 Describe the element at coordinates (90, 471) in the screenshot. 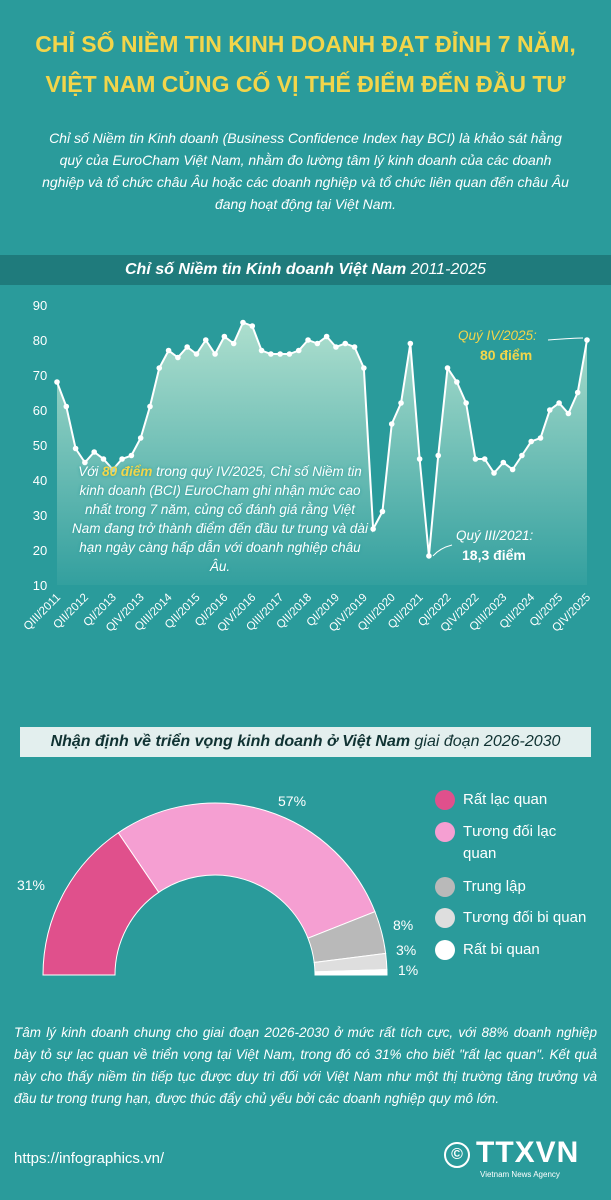

I see `note-text: Với` at that location.